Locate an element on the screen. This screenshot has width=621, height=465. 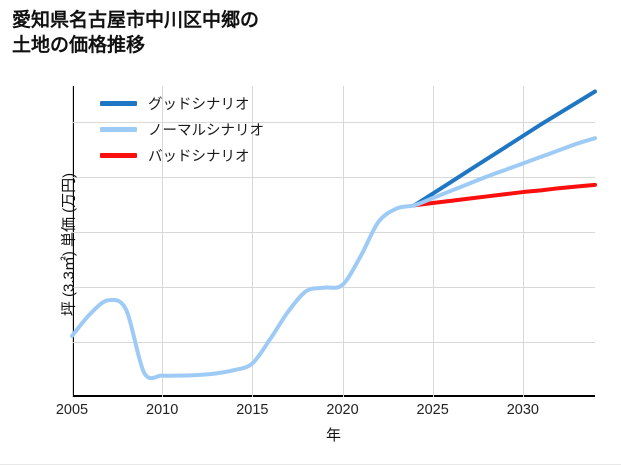
page-title: 愛知県名古屋市中川区中郷の 土地の価格推移 is located at coordinates (136, 33).